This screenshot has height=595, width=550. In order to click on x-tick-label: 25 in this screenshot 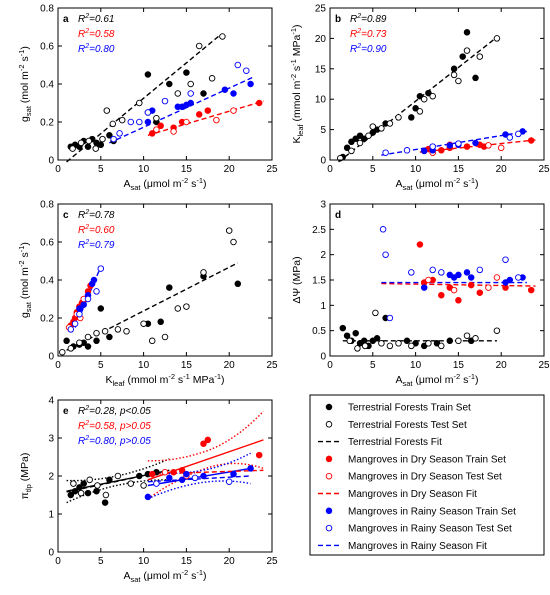, I will do `click(272, 365)`.